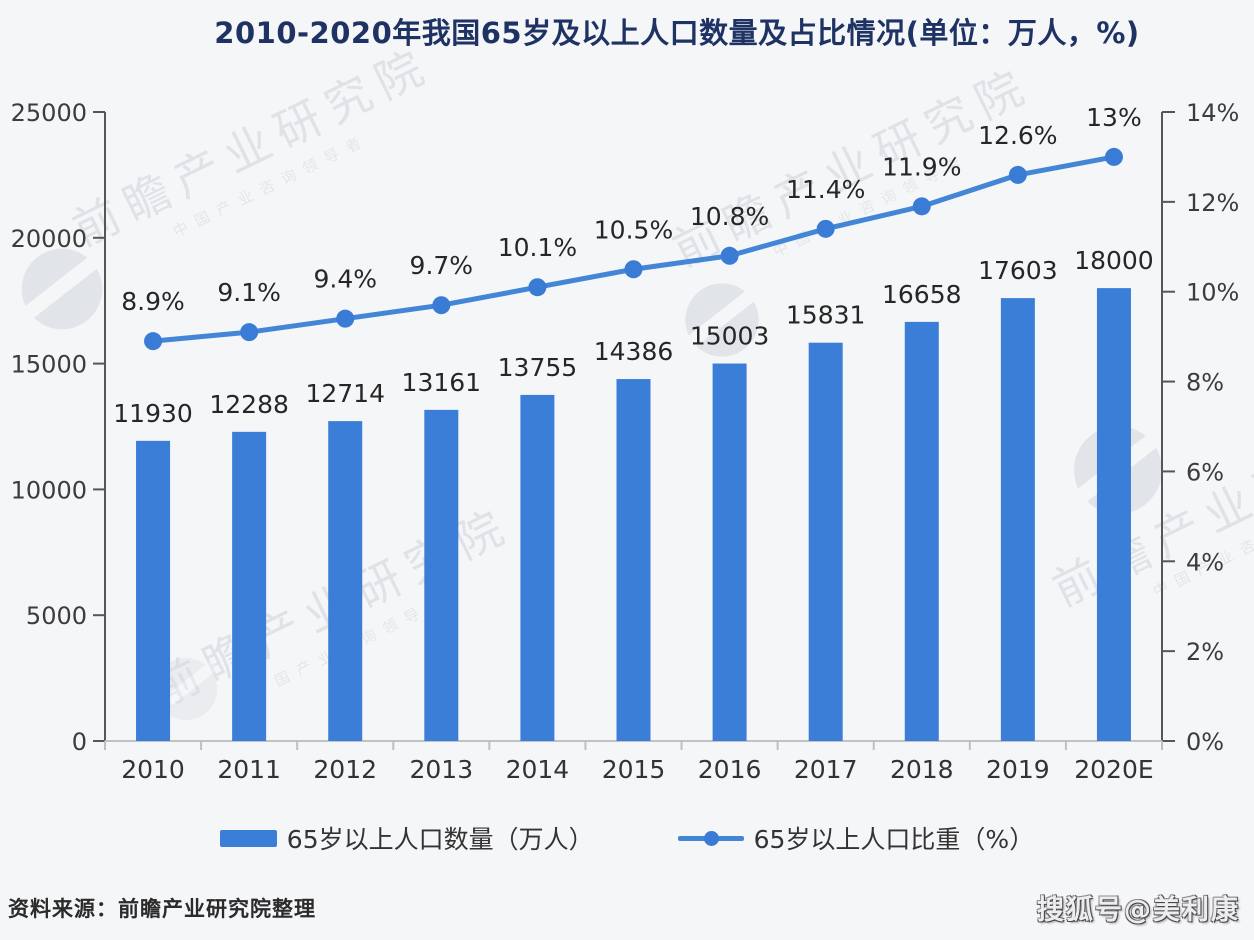  What do you see at coordinates (49, 239) in the screenshot?
I see `left-axis-tick-label: 20000` at bounding box center [49, 239].